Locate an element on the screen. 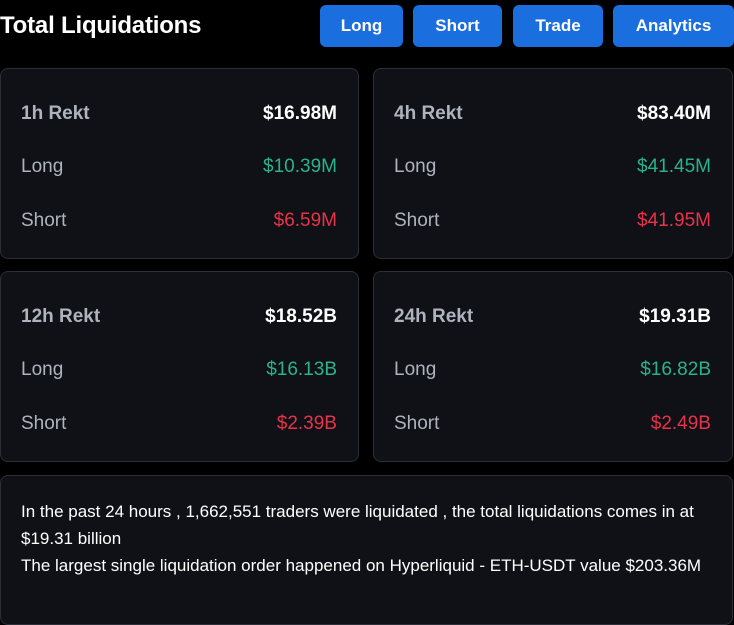 This screenshot has height=625, width=734. card-short-row: Short $2.49B is located at coordinates (552, 424).